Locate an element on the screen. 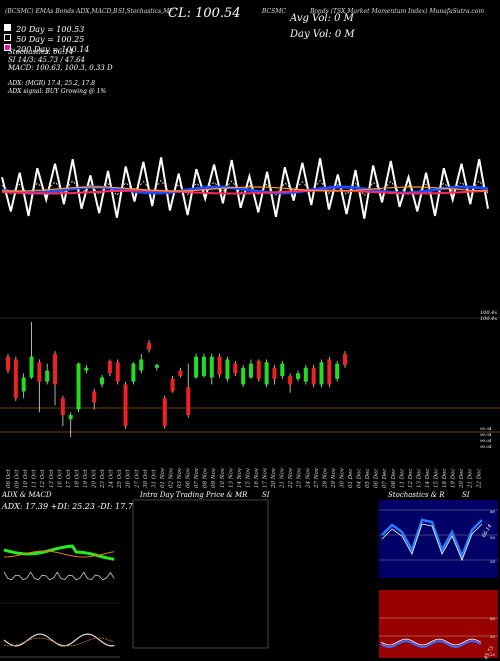 This screenshot has height=661, width=500. adx-white-line is located at coordinates (59, 576).